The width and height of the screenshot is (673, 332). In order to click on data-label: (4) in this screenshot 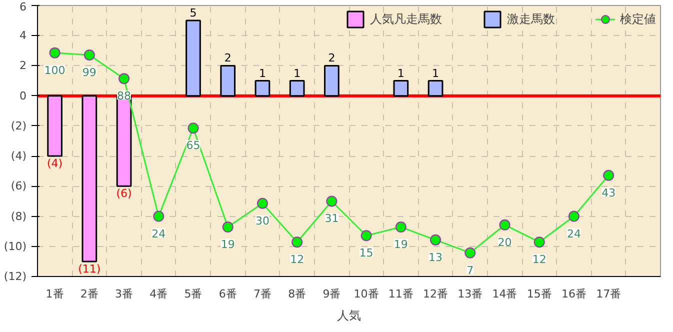, I will do `click(55, 163)`.